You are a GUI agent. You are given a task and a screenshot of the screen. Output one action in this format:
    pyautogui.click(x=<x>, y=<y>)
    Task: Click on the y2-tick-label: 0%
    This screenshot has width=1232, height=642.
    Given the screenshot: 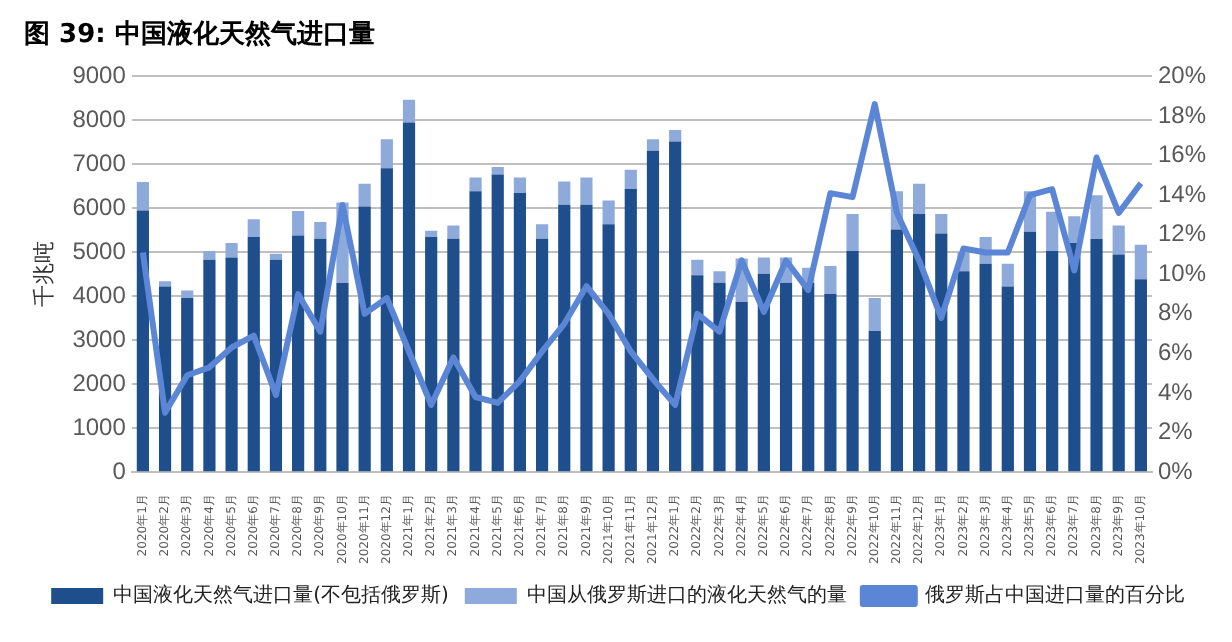 What is the action you would take?
    pyautogui.click(x=1175, y=470)
    